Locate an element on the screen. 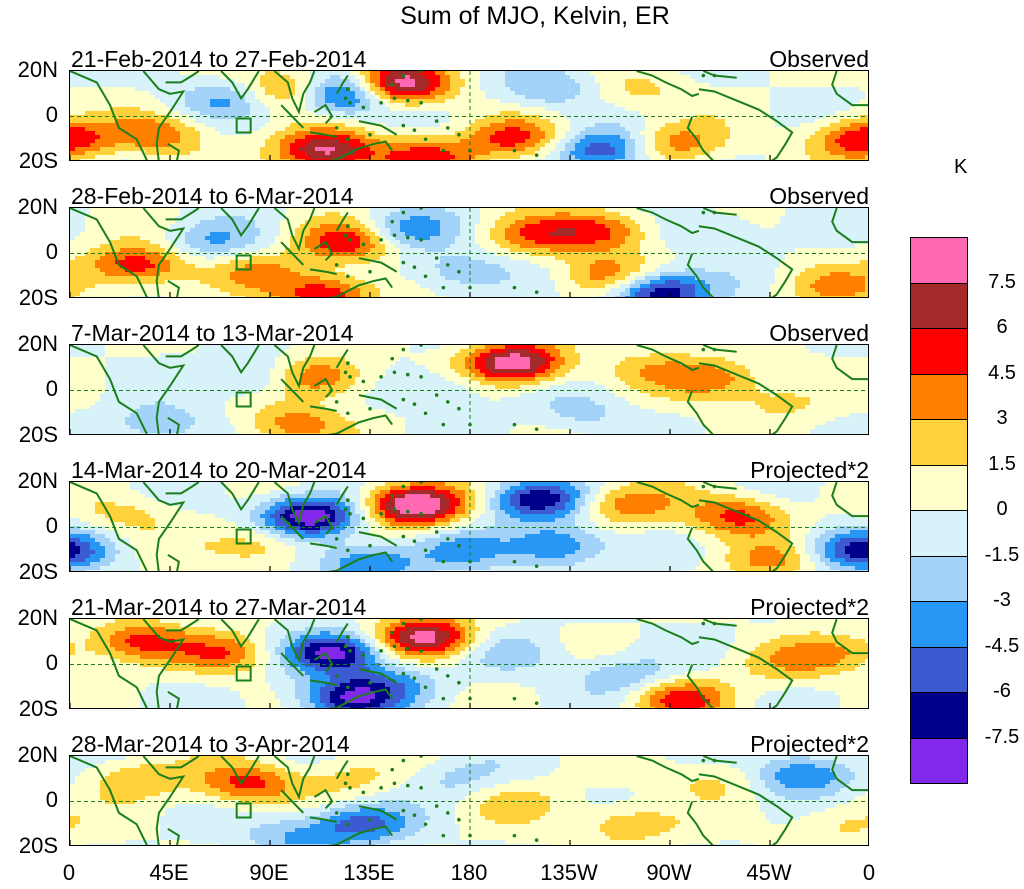 This screenshot has height=889, width=1024. anomaly-map is located at coordinates (469, 389).